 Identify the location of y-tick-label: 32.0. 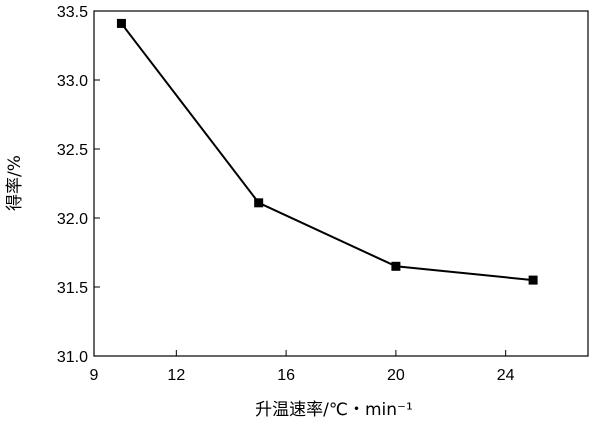
(72, 219).